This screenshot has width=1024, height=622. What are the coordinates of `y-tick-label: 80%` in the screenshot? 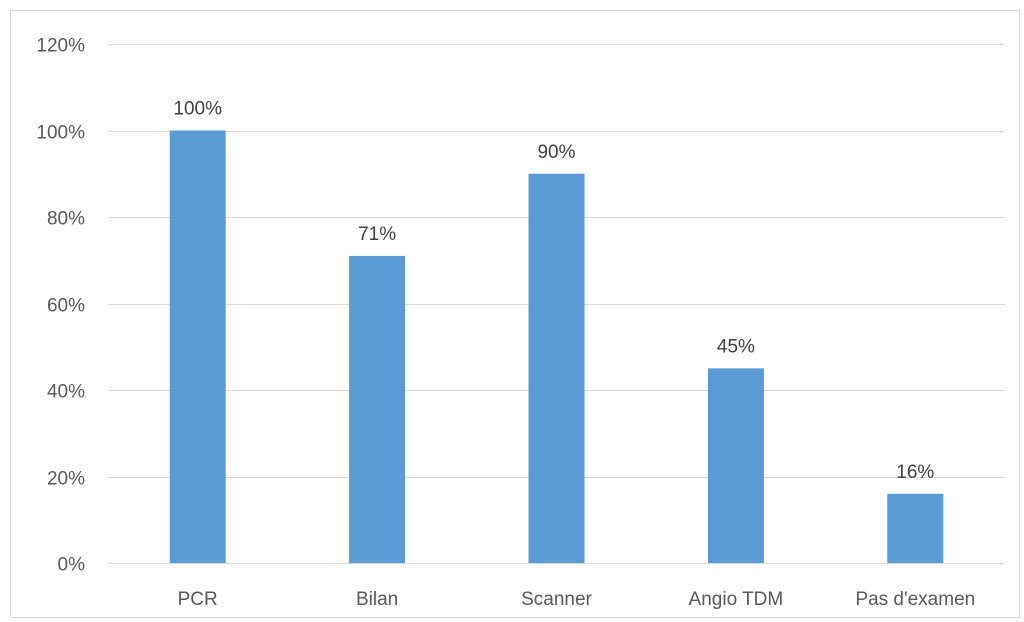 It's located at (66, 219).